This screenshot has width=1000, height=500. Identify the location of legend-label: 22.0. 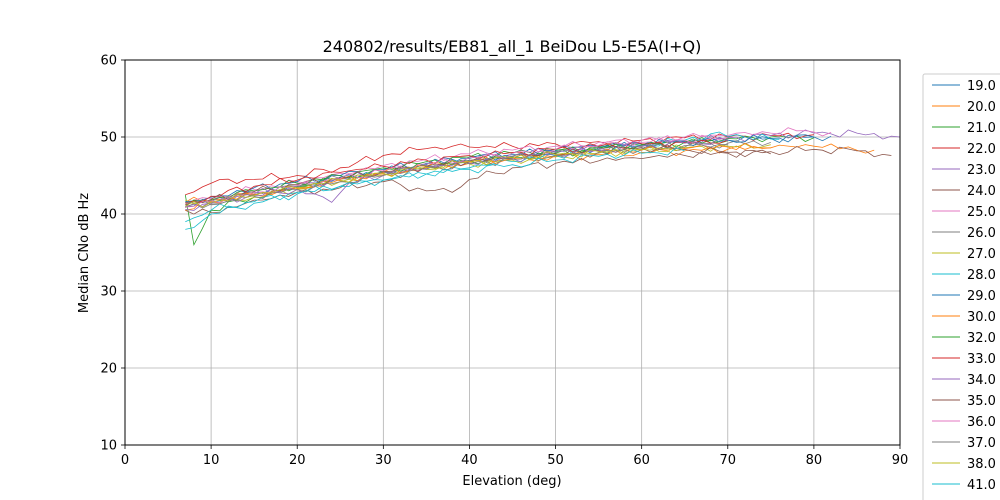
(981, 149).